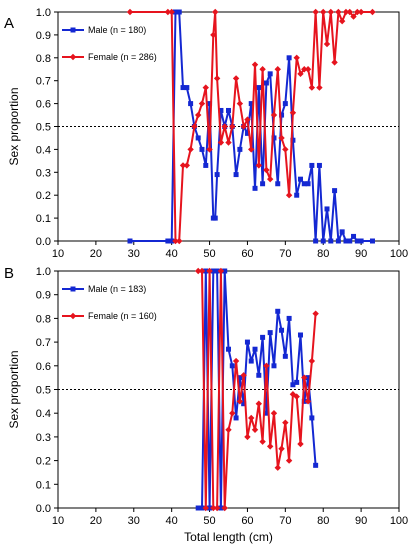 The image size is (411, 555). I want to click on panel-b-legend-male-label: Male (n = 183), so click(117, 289).